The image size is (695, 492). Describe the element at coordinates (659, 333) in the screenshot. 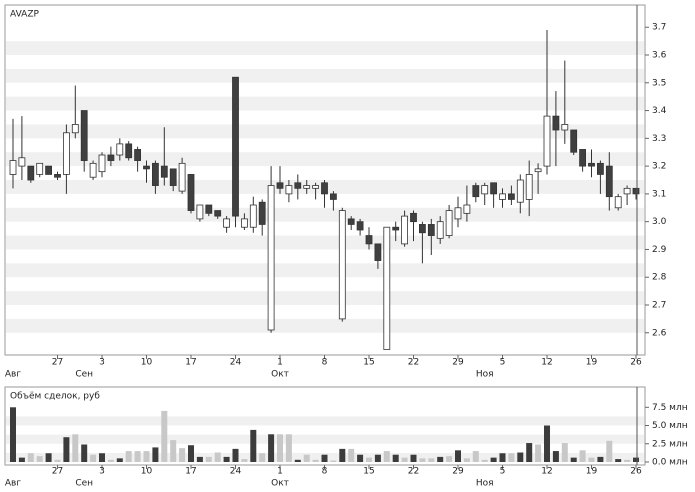

I see `y-tick-label: 2.6` at that location.